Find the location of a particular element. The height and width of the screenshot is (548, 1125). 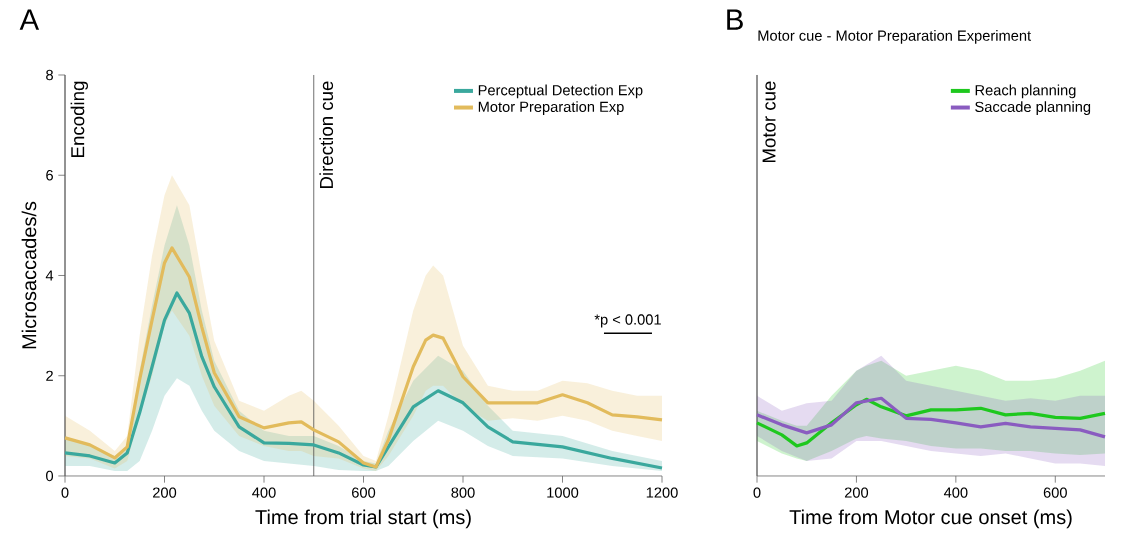

ref-line-label: Motor cue is located at coordinates (769, 122).